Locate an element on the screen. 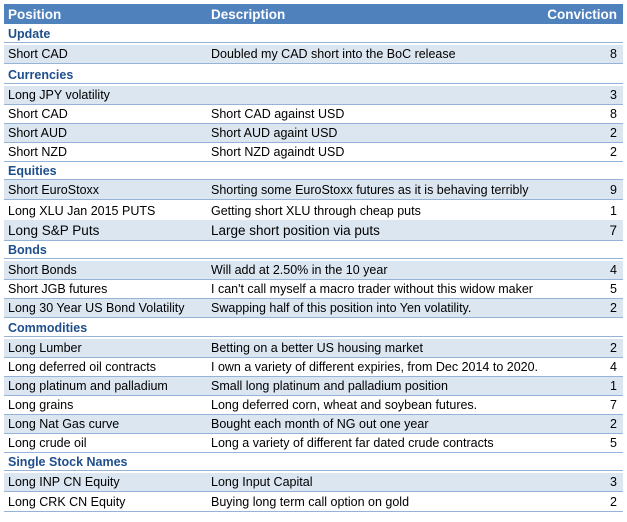 Image resolution: width=627 pixels, height=522 pixels. cell-position: Long 30 Year US Bond Volatility is located at coordinates (96, 308).